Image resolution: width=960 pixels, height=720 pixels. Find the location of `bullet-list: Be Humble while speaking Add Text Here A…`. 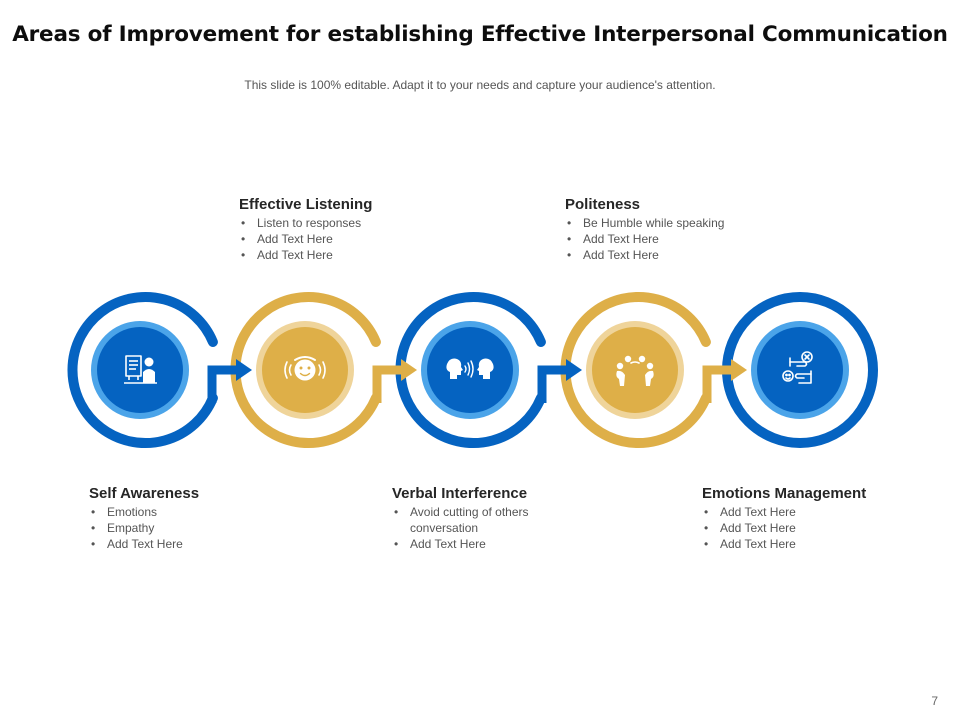

bullet-list: Be Humble while speaking Add Text Here A… is located at coordinates (665, 239).